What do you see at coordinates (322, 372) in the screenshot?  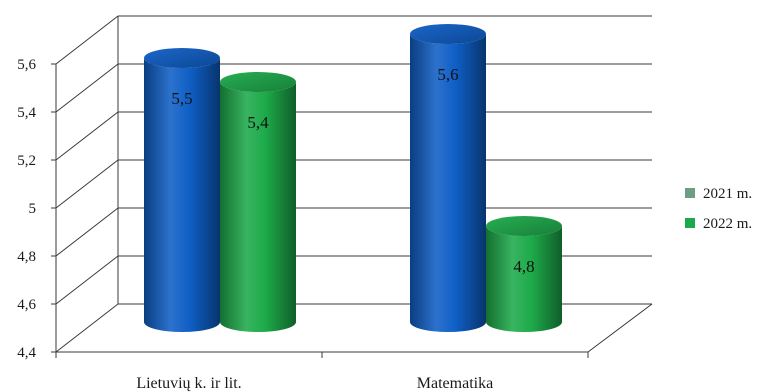 I see `x-axis: Lietuvių k. ir lit. Matematika` at bounding box center [322, 372].